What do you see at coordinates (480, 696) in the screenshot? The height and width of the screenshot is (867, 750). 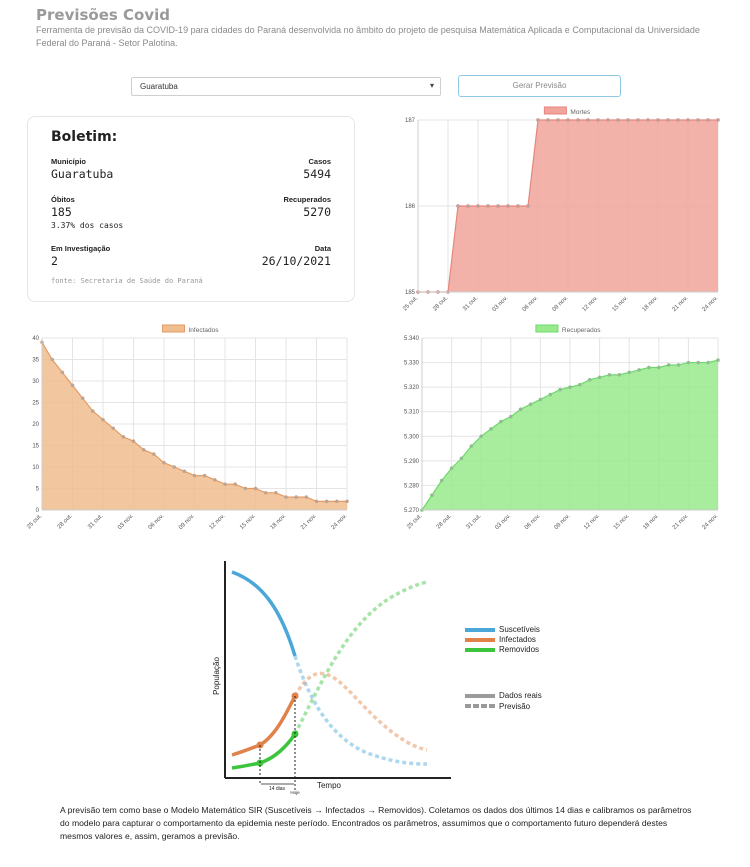 I see `legend-real-swatch` at bounding box center [480, 696].